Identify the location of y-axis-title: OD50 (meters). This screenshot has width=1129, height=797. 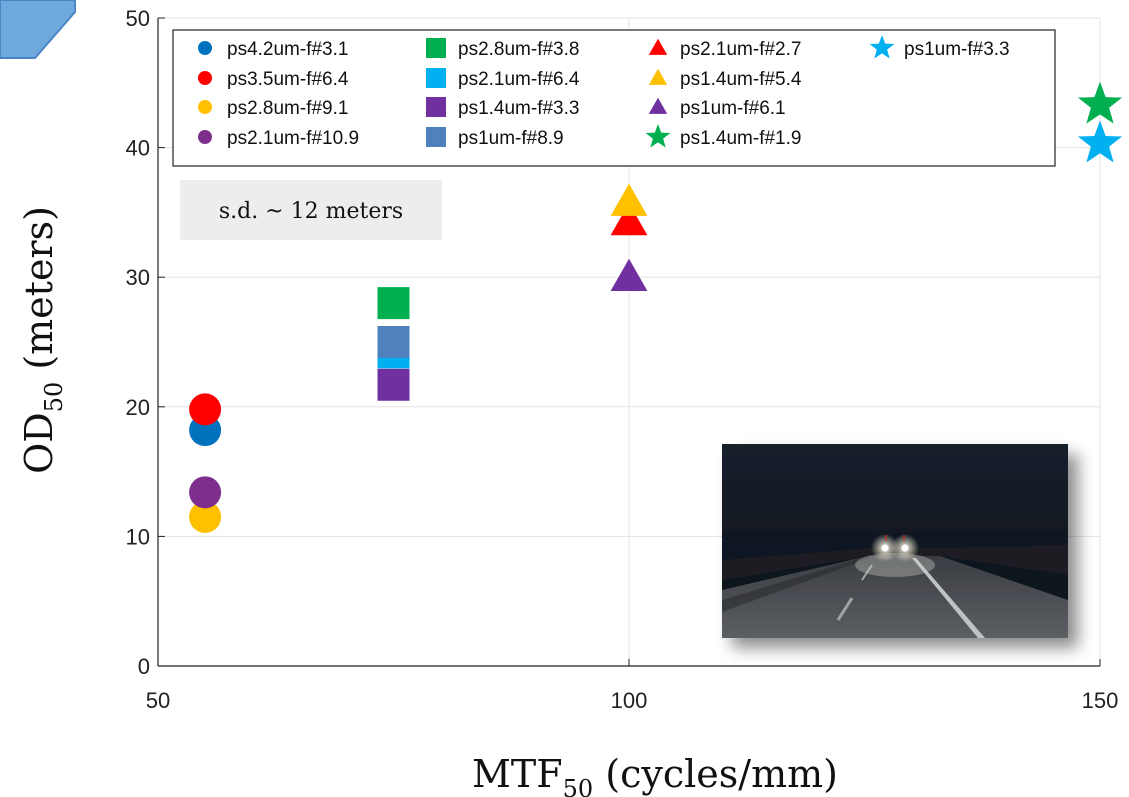
(42, 340).